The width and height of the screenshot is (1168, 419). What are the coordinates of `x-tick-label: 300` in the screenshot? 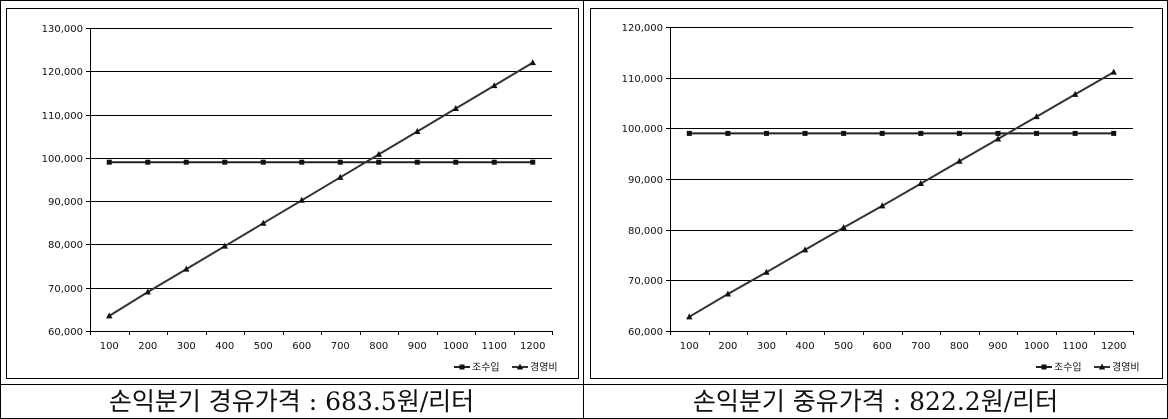 It's located at (186, 346).